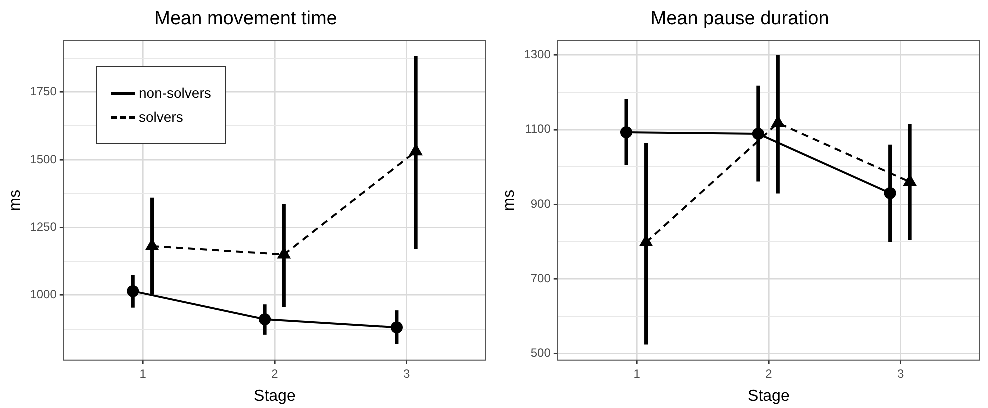  What do you see at coordinates (44, 295) in the screenshot?
I see `y-tick-label: 1000` at bounding box center [44, 295].